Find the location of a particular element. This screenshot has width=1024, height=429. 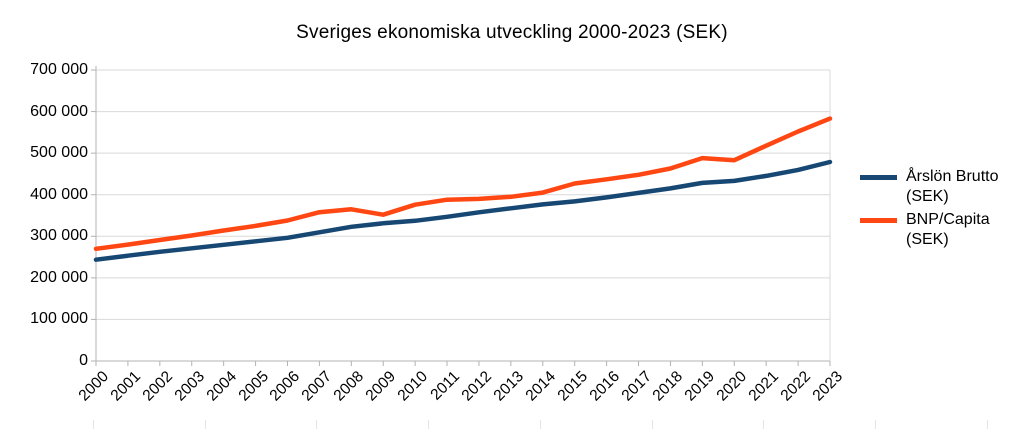

y-tick-label: 600 000 is located at coordinates (59, 111).